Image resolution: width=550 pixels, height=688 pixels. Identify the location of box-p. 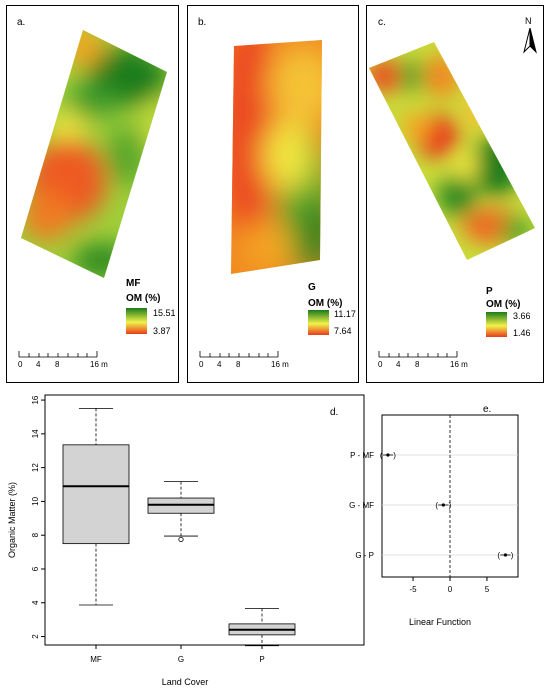
(262, 627).